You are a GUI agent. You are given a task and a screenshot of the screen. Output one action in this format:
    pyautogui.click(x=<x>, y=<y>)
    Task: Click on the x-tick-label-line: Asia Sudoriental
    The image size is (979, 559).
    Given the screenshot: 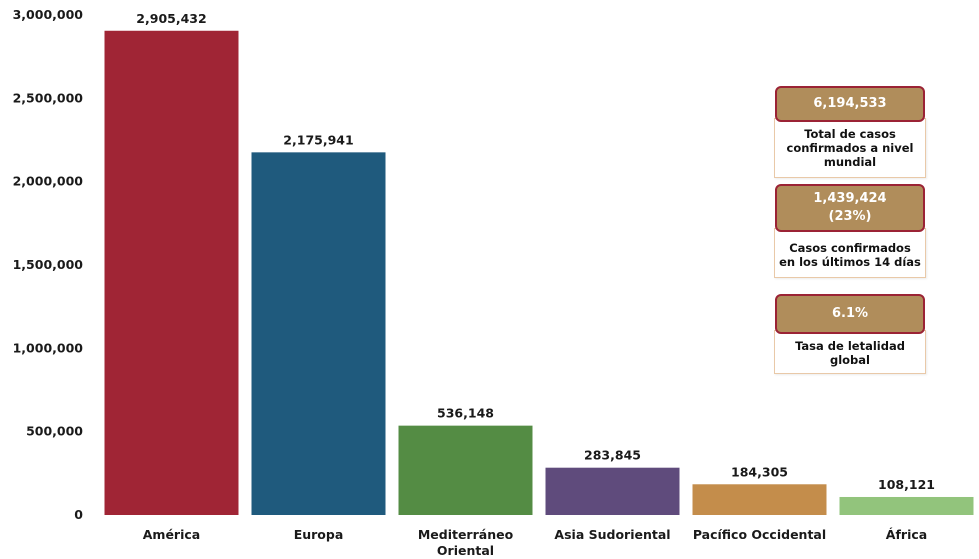 What is the action you would take?
    pyautogui.click(x=612, y=534)
    